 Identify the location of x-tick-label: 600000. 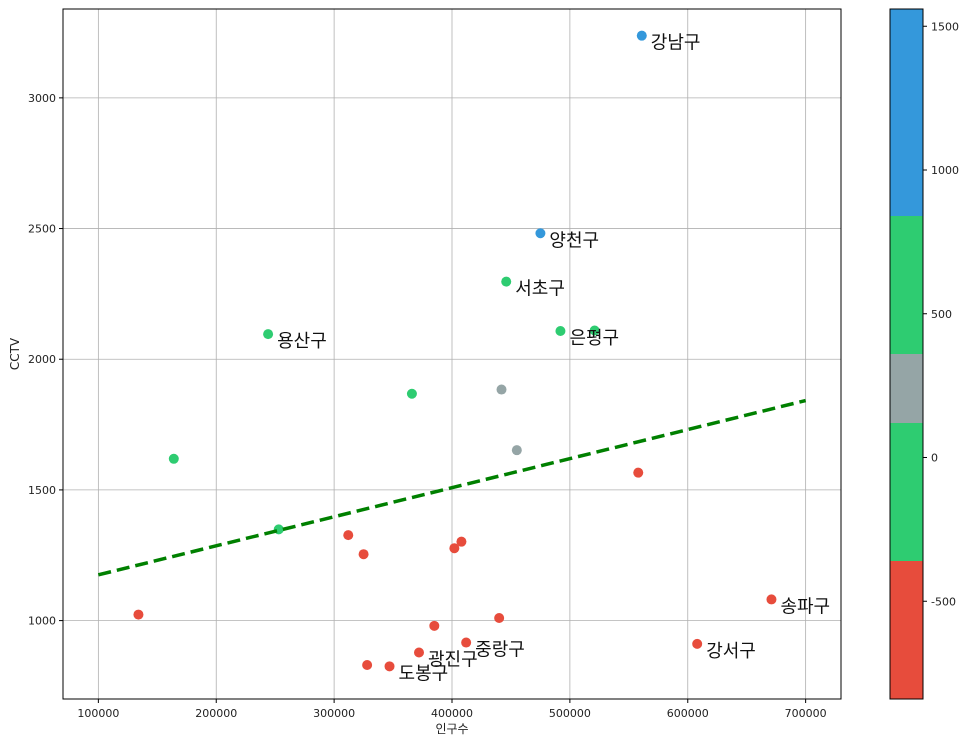
(688, 713).